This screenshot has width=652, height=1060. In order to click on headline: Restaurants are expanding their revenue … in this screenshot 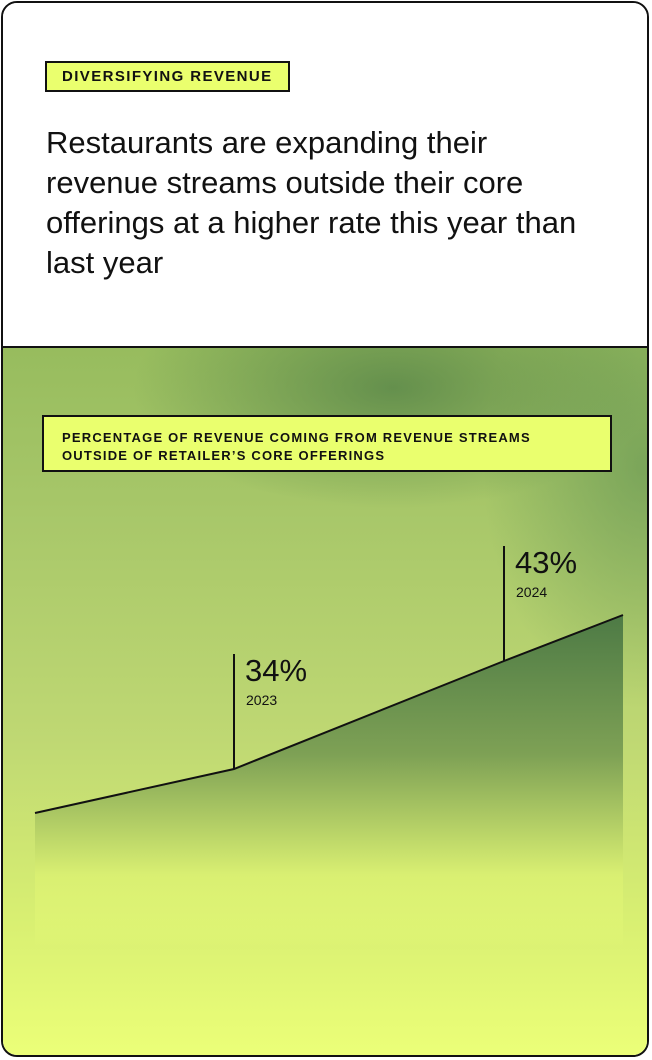, I will do `click(311, 202)`.